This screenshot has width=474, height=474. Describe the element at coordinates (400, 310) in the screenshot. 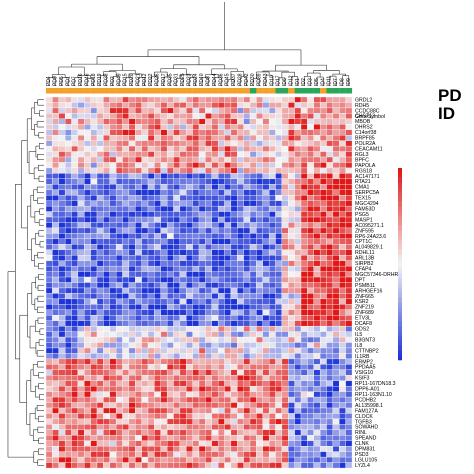

I see `color-scale-step` at that location.